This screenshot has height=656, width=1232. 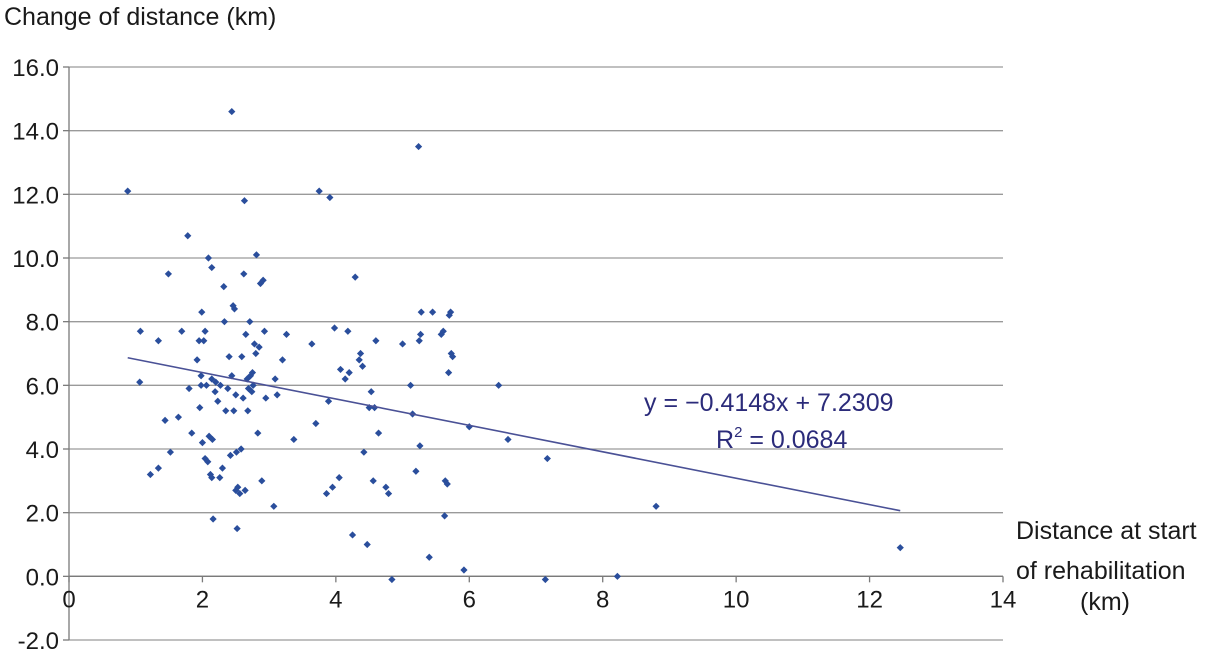 I want to click on x-tick-label: 12, so click(x=869, y=599).